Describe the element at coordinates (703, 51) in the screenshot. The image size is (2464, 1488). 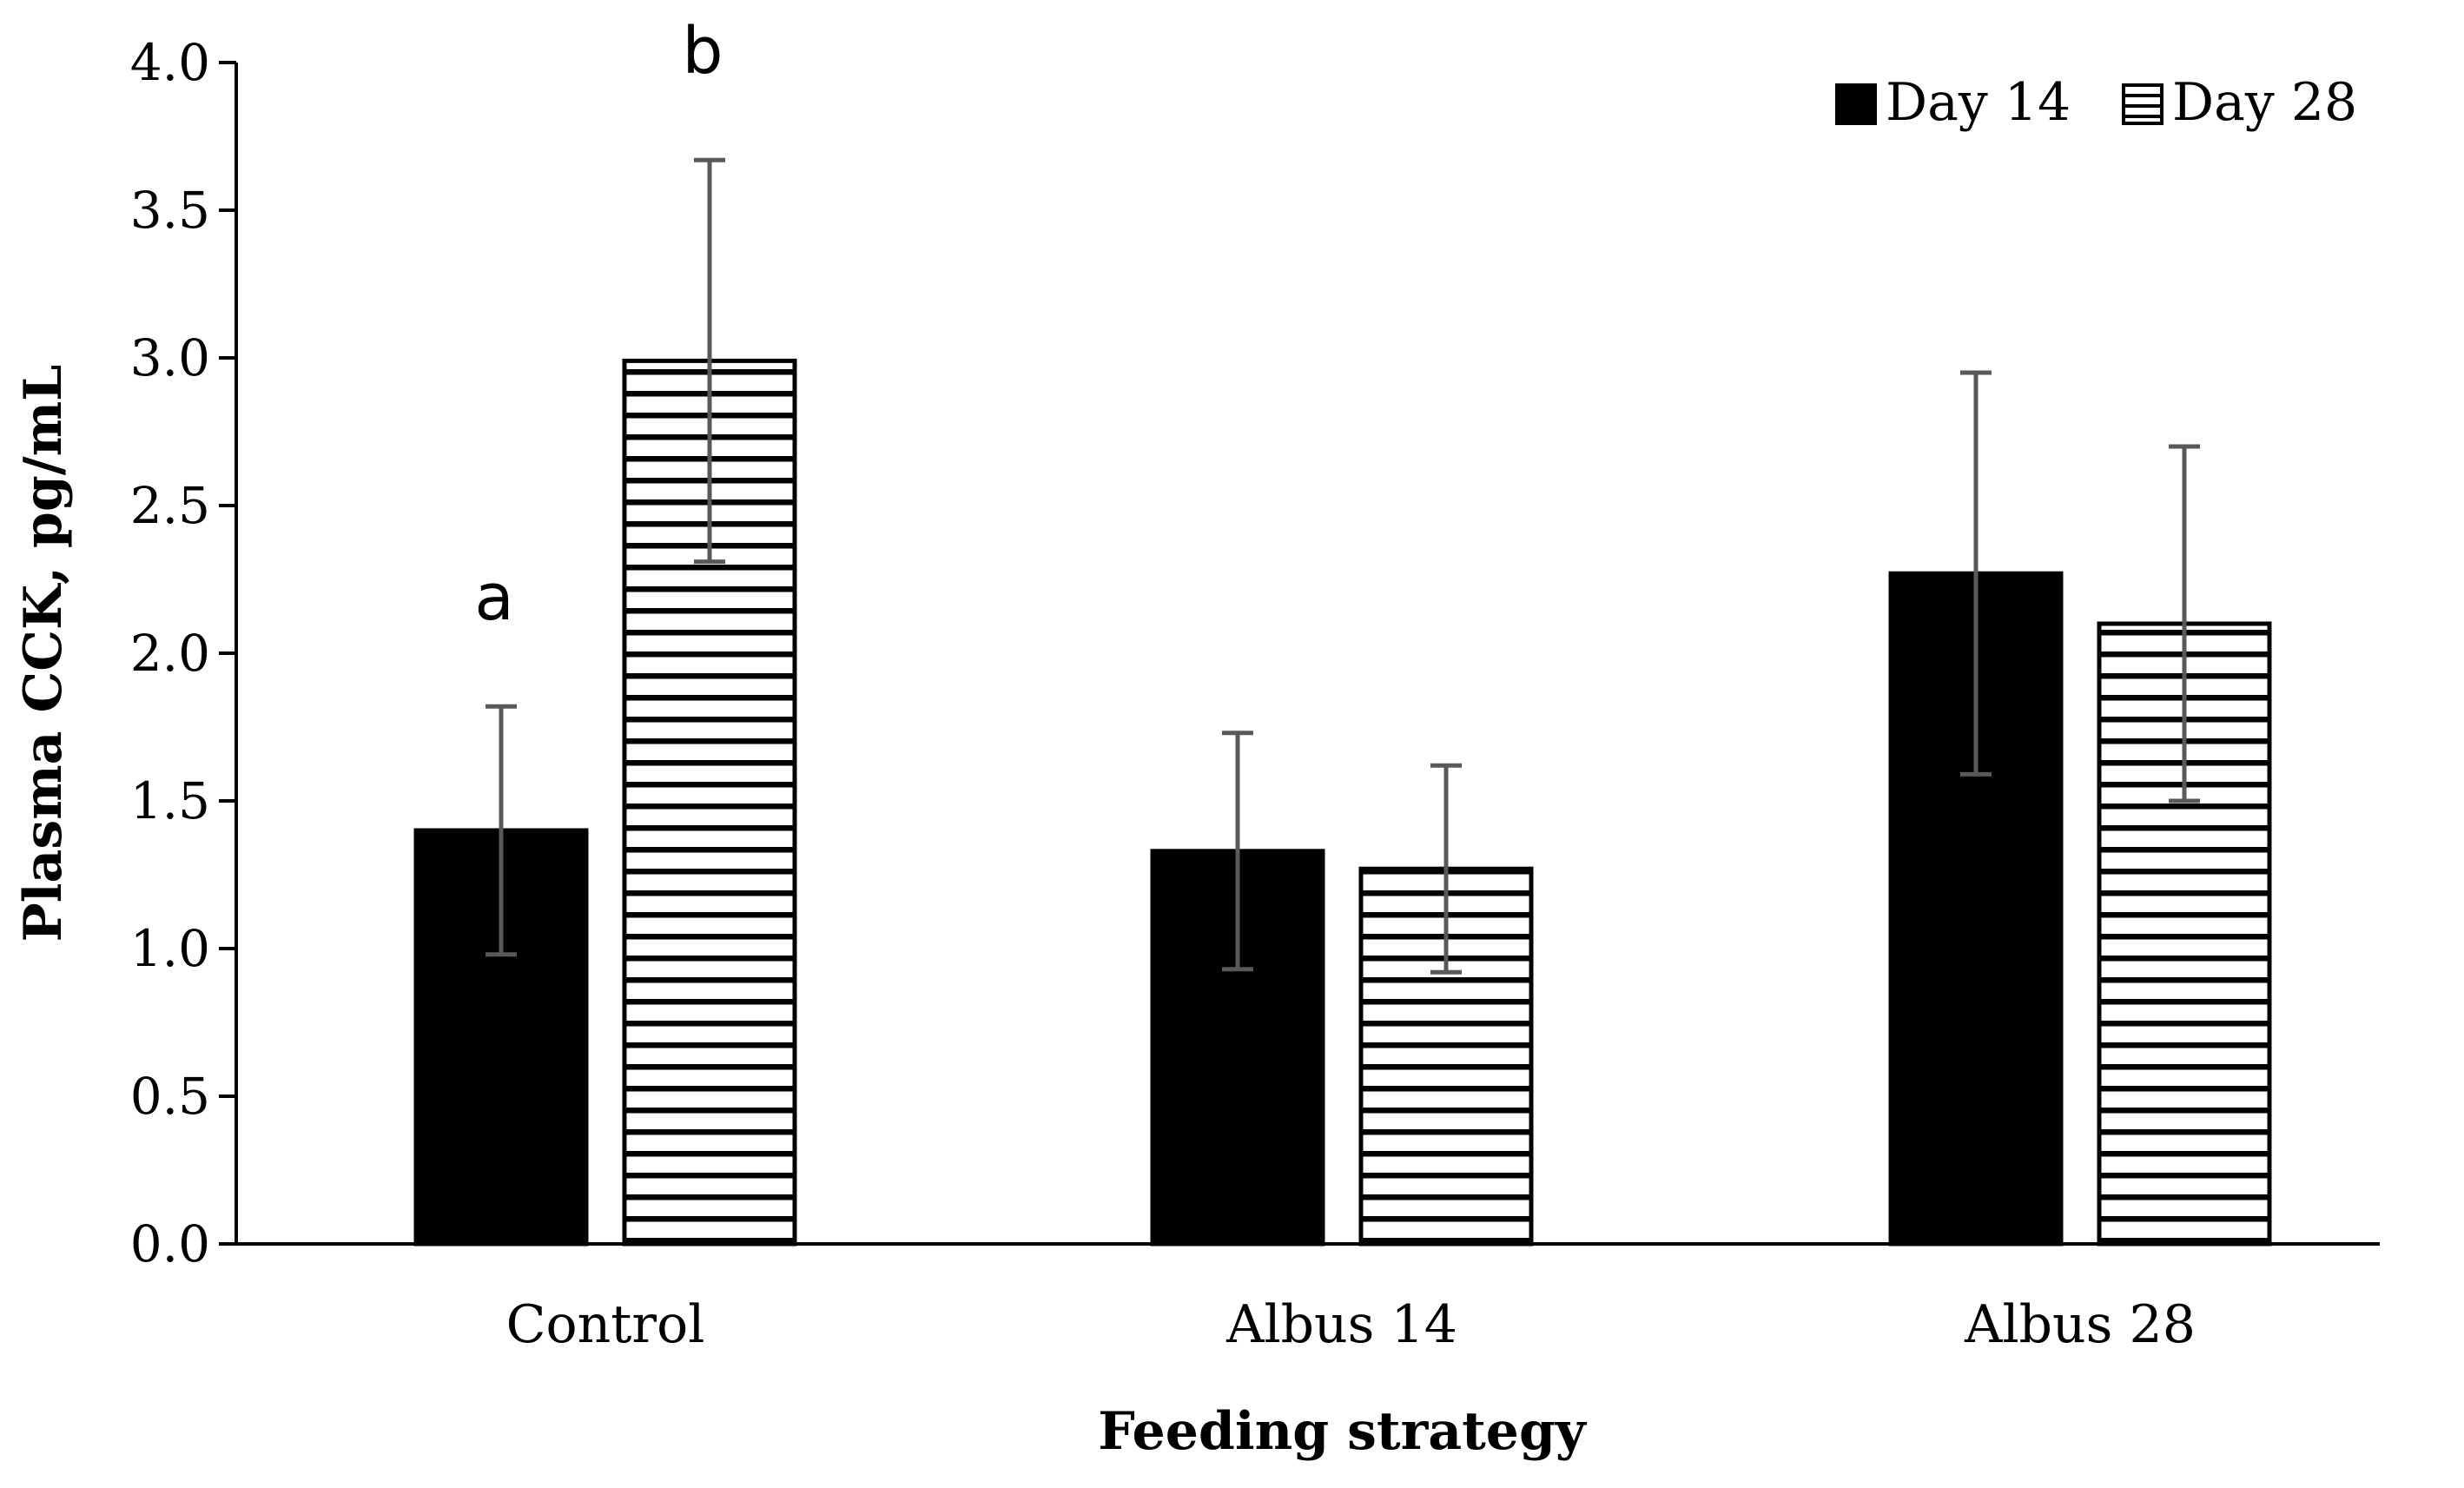
I see `significance-label: b` at that location.